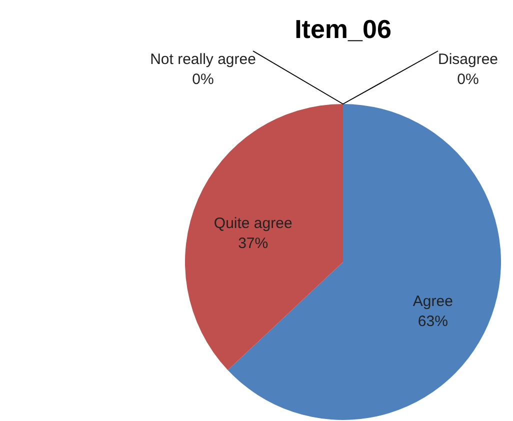 The image size is (513, 421). I want to click on slice-label: Agree, so click(432, 301).